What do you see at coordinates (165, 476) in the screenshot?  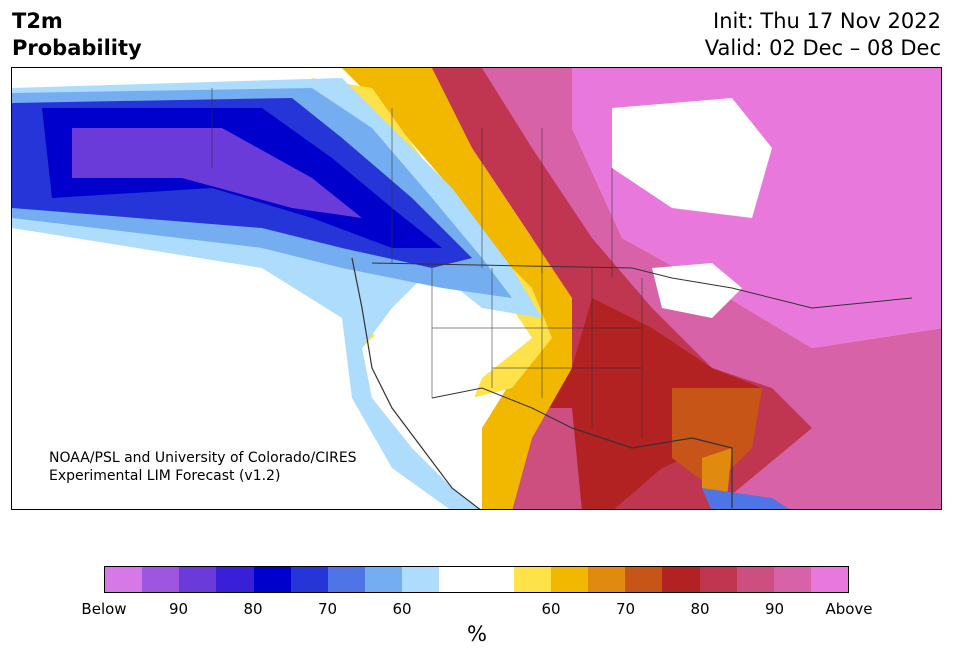 I see `credit-line2: Experimental LIM Forecast (v1.2)` at bounding box center [165, 476].